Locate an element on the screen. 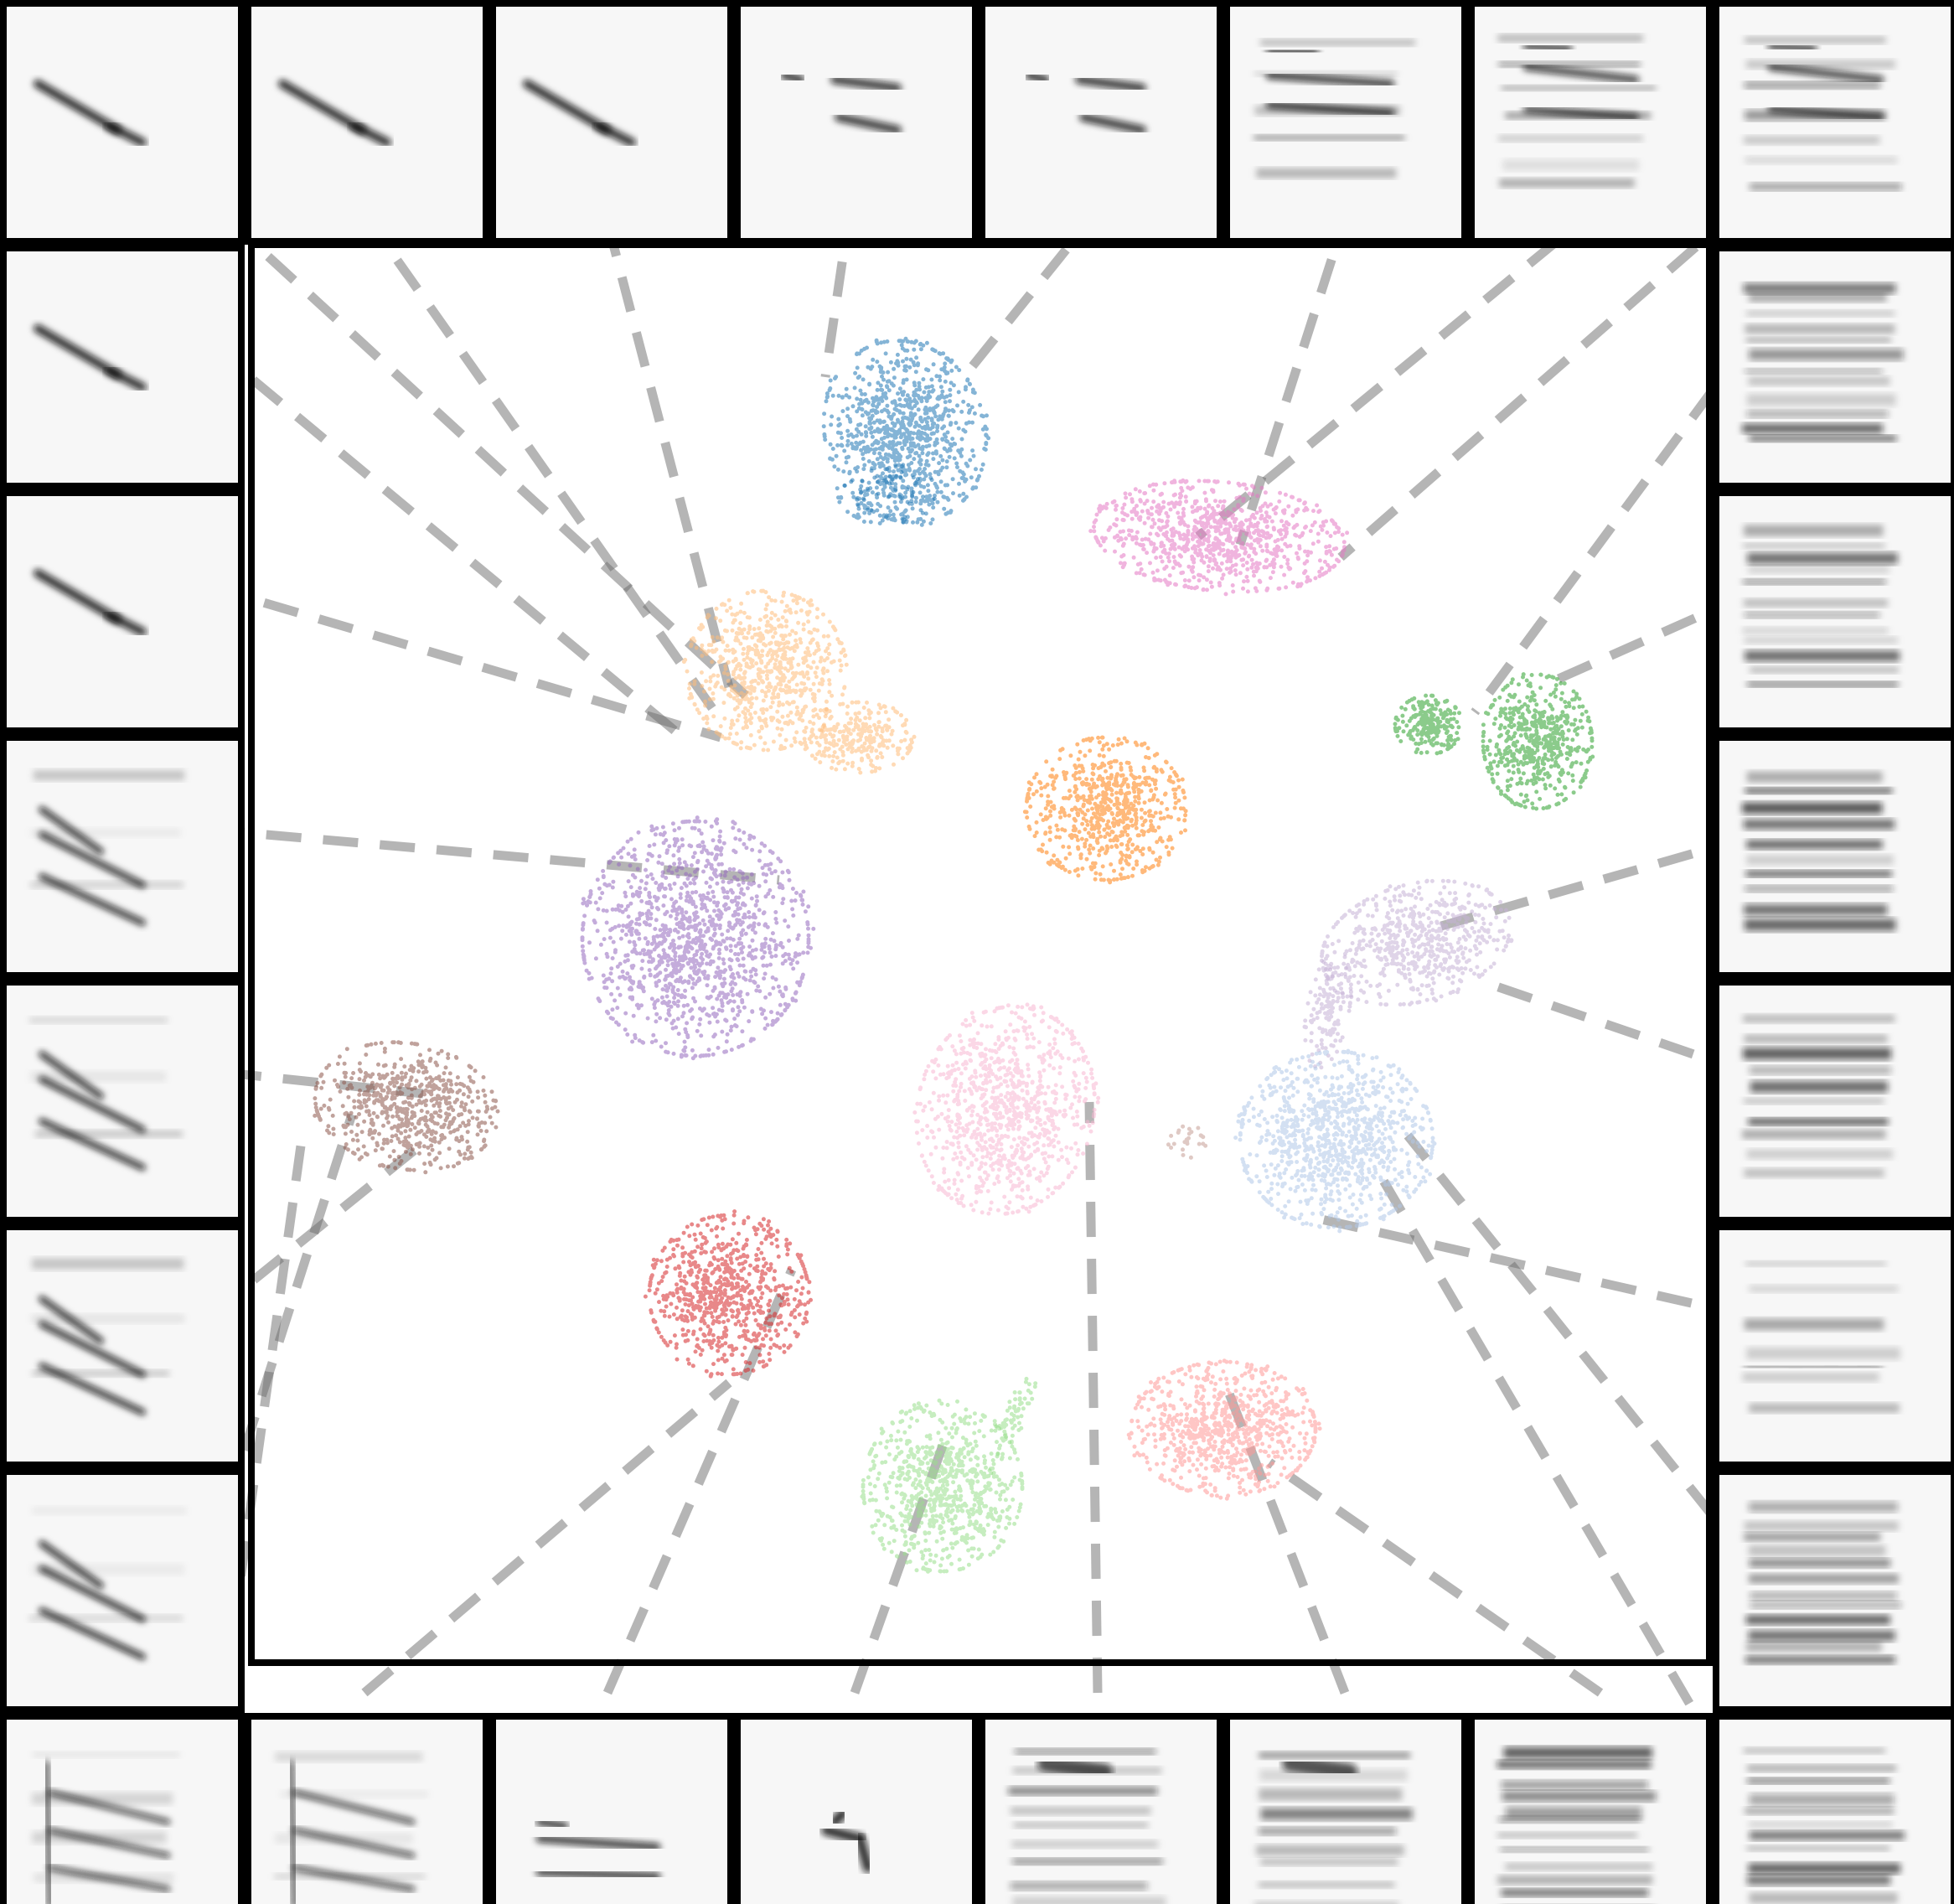  cluster-salmon is located at coordinates (1224, 1429).